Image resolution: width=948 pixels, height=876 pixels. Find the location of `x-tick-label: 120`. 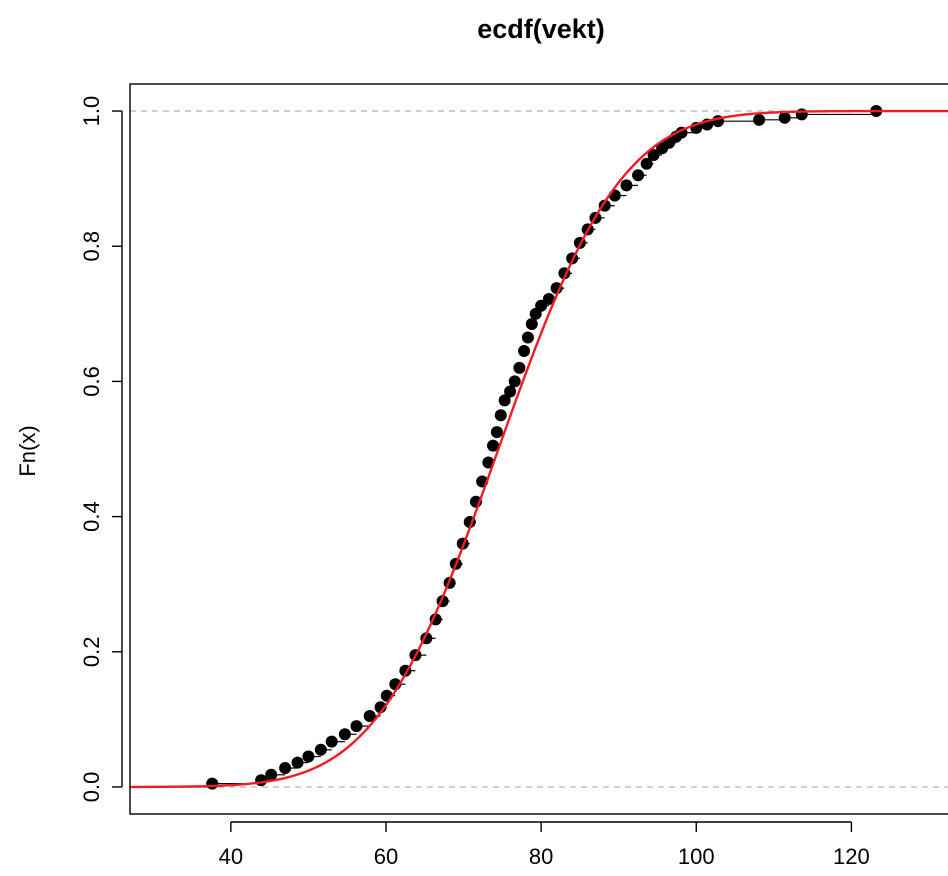

x-tick-label: 120 is located at coordinates (851, 856).